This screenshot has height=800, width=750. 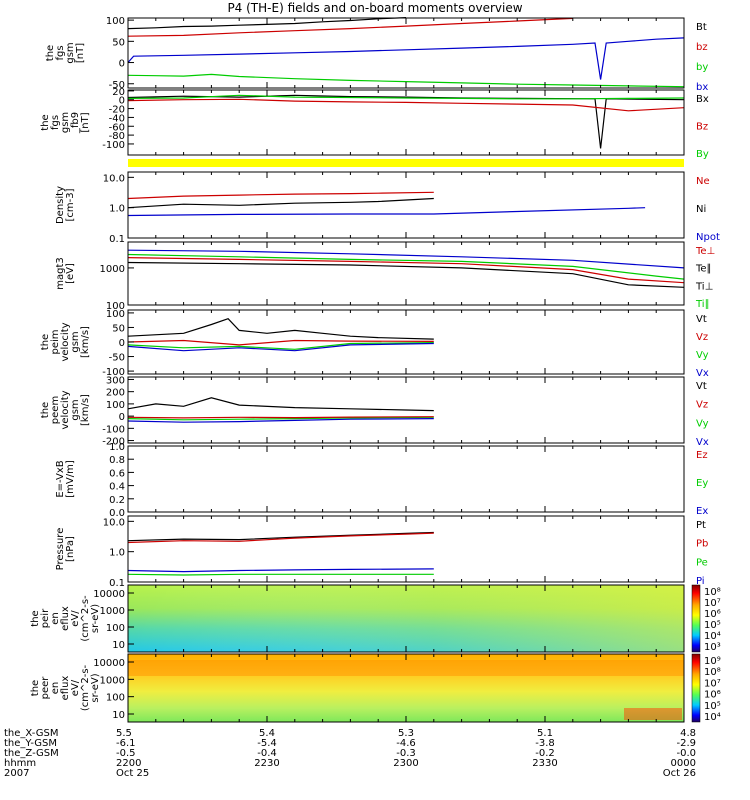 What do you see at coordinates (696, 688) in the screenshot?
I see `colorbar-elec_spec` at bounding box center [696, 688].